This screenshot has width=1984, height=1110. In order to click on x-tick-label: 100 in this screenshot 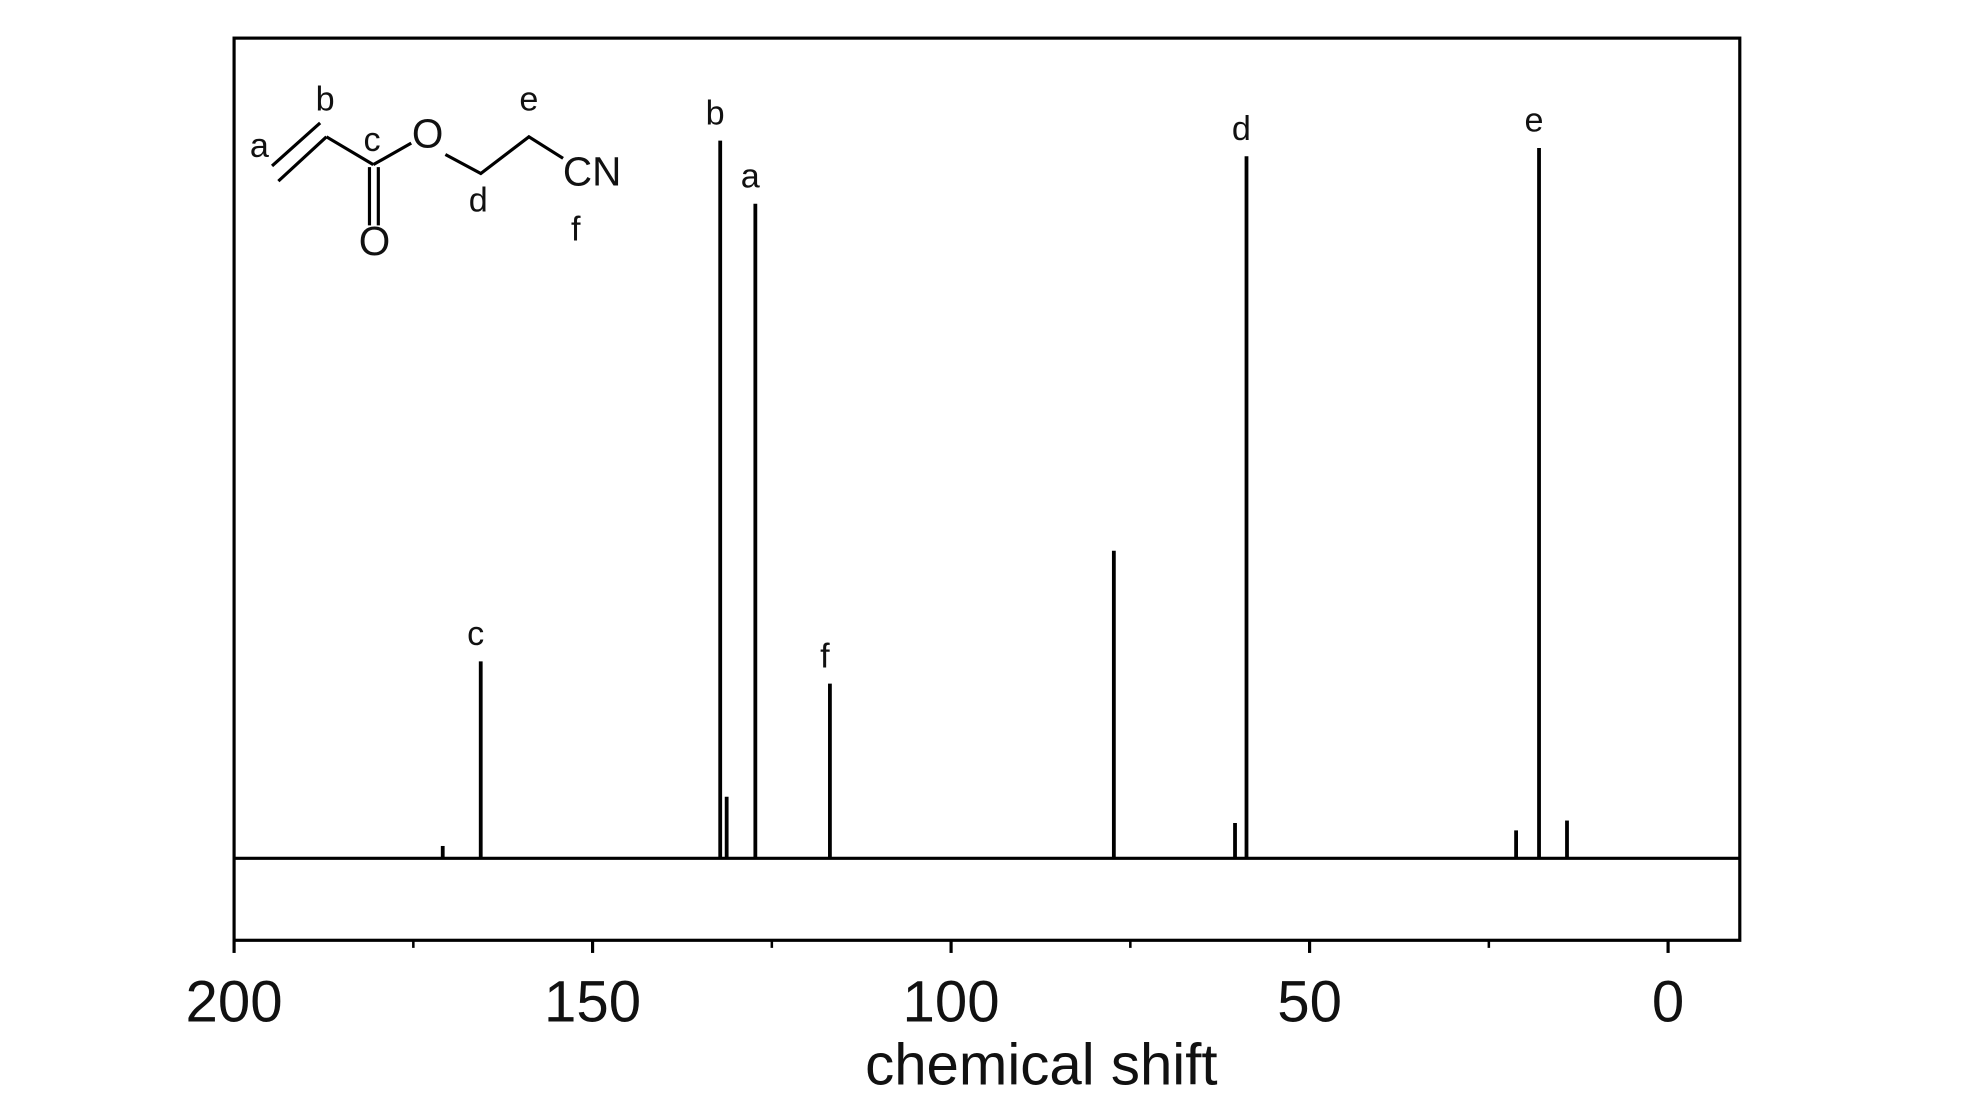, I will do `click(951, 1001)`.